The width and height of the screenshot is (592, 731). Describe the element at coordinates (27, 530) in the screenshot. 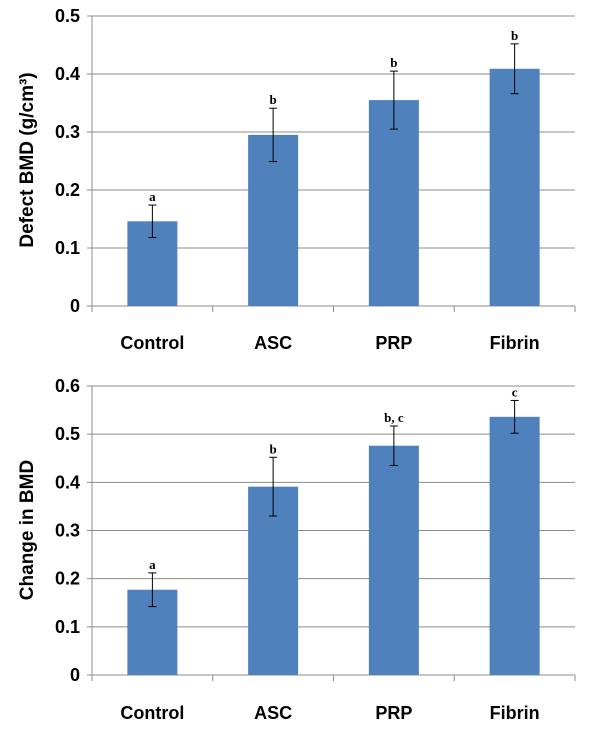

I see `y-axis-label: Change in BMD` at that location.